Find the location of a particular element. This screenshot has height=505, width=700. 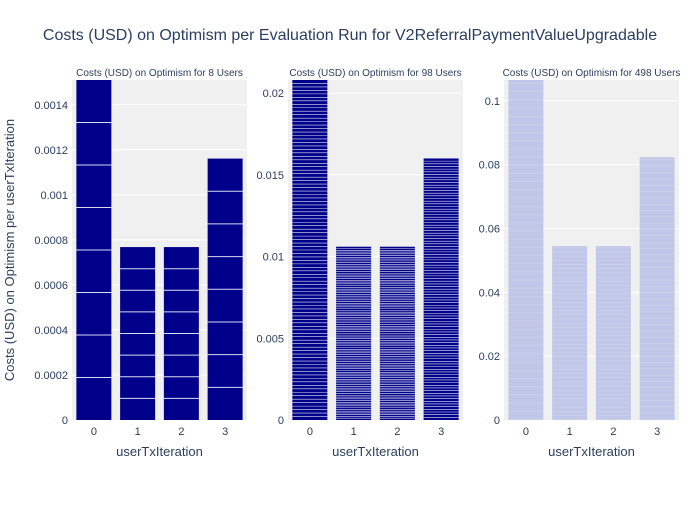

y-tick-label-0-4: 0.0008 is located at coordinates (51, 241).